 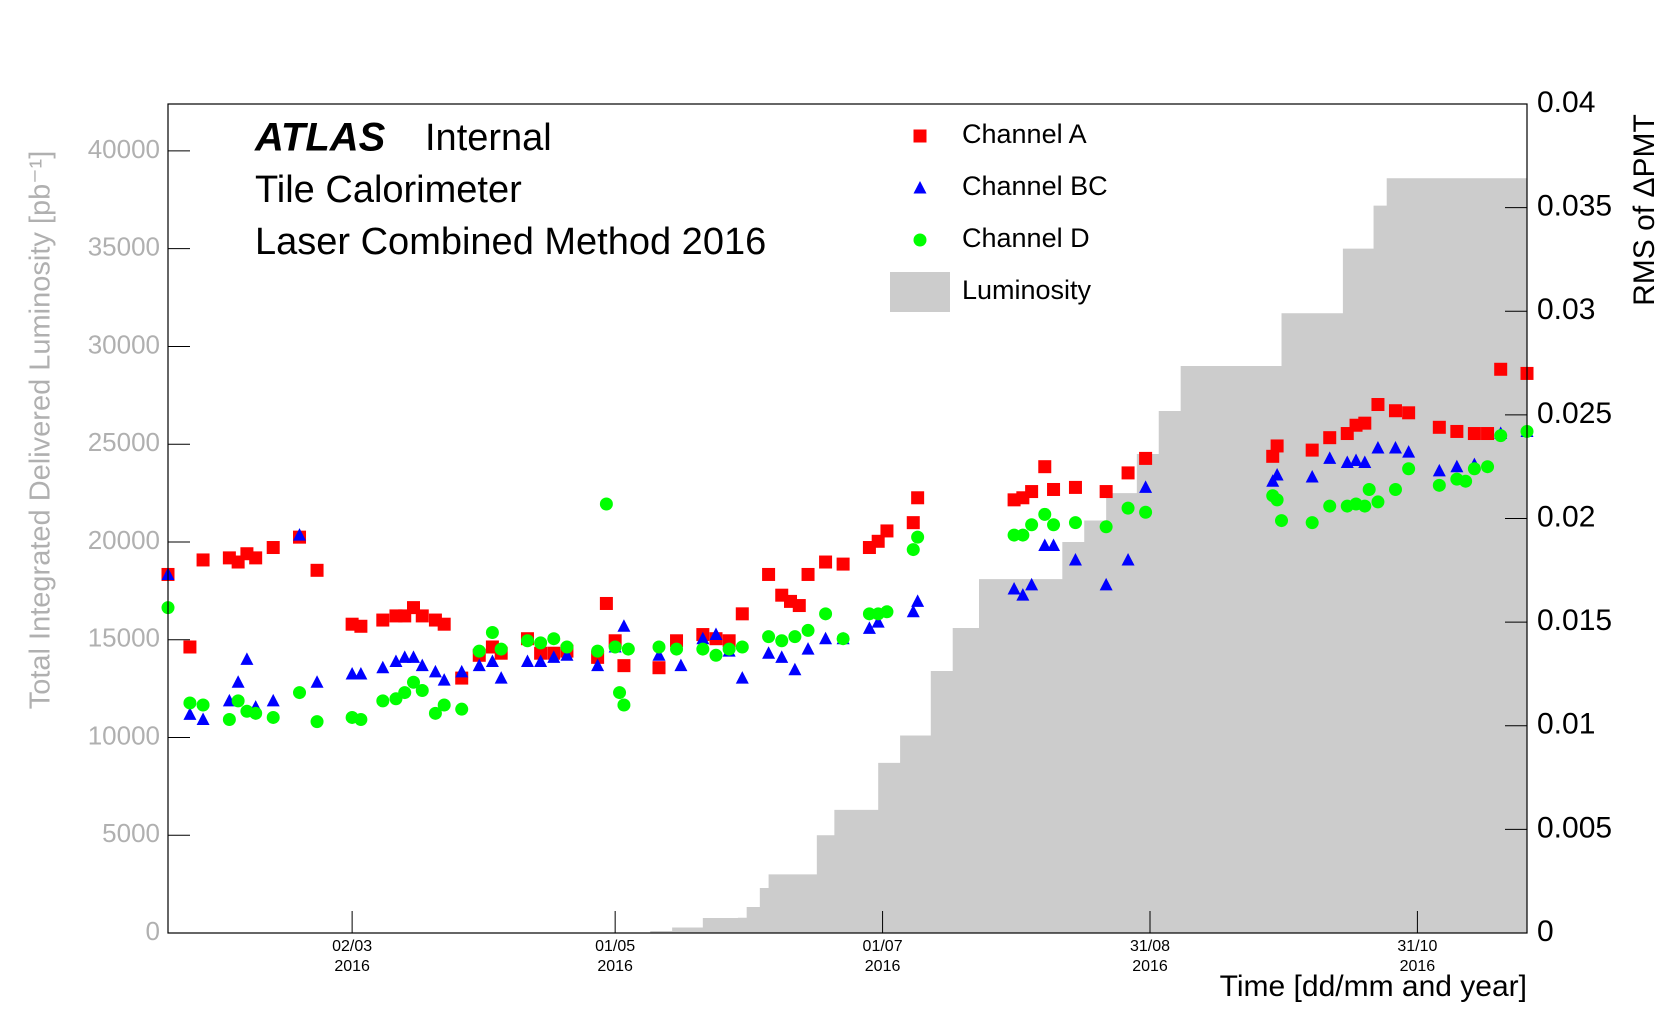 What do you see at coordinates (1417, 946) in the screenshot?
I see `x-tick-label: 31/10` at bounding box center [1417, 946].